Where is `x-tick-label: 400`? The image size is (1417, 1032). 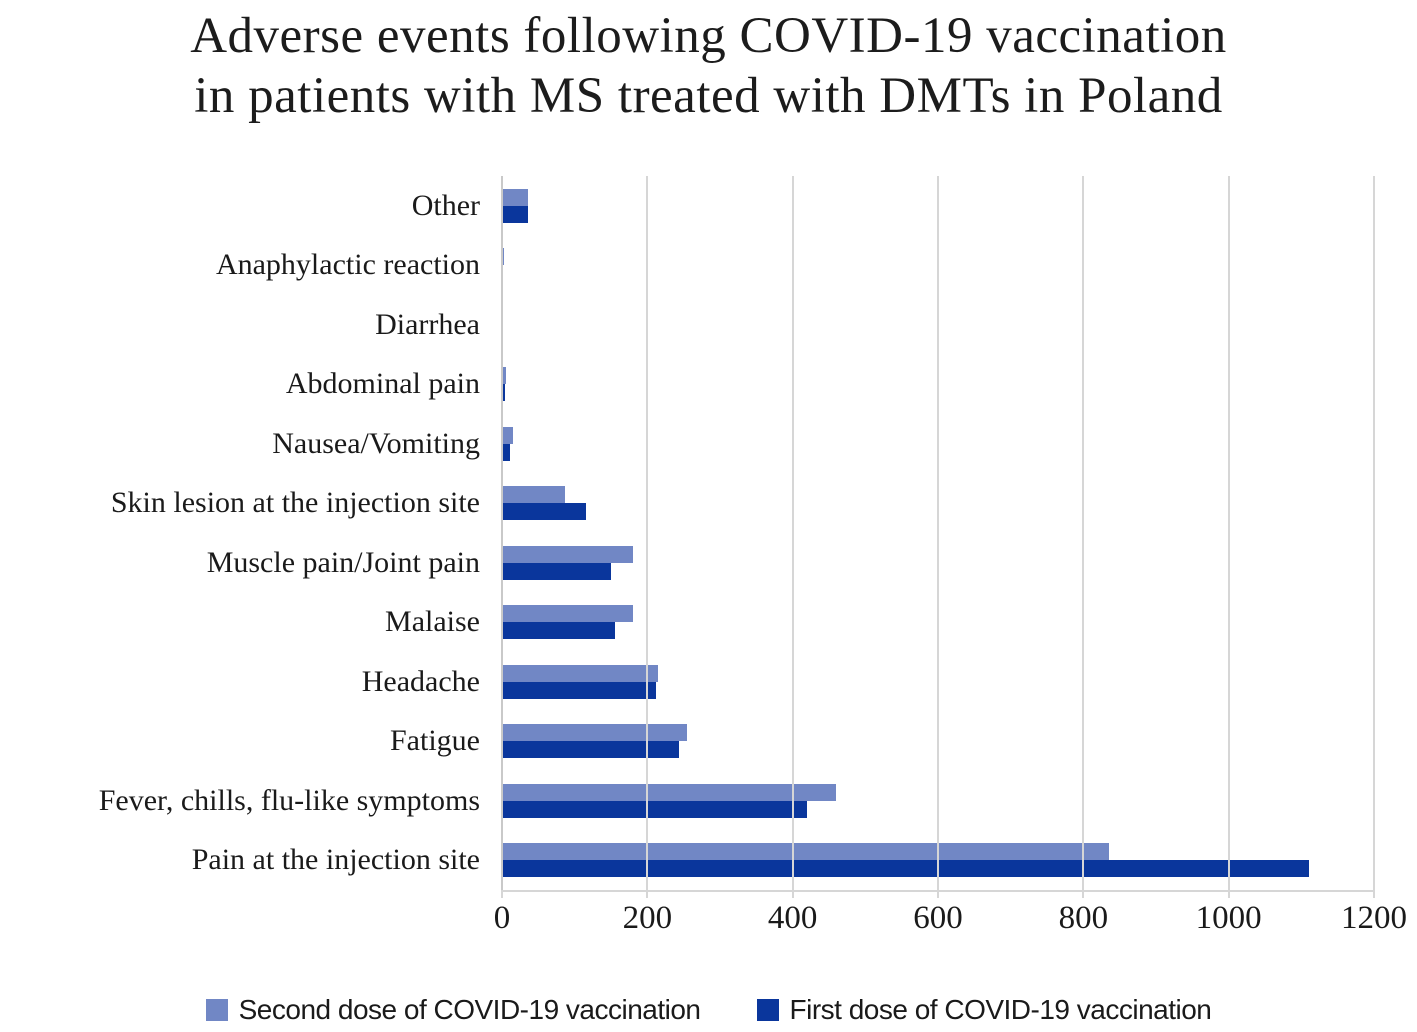
x-tick-label: 400 is located at coordinates (792, 918).